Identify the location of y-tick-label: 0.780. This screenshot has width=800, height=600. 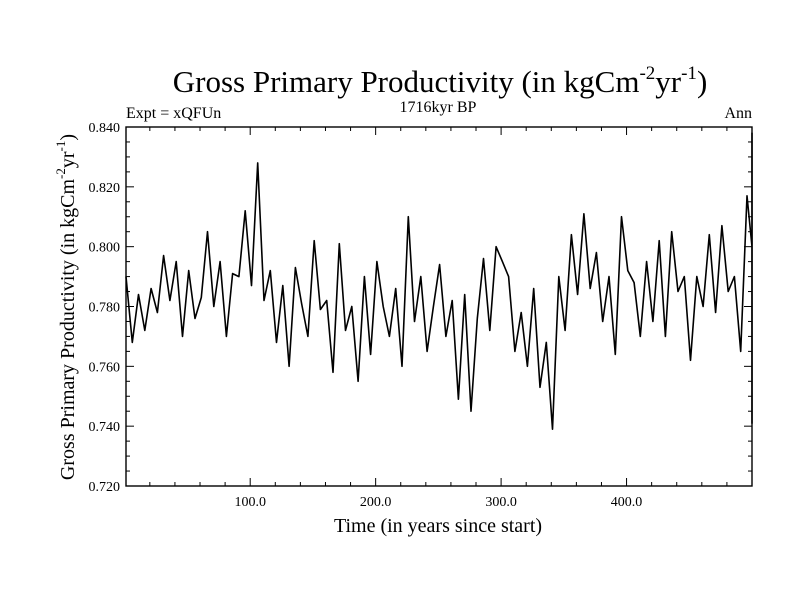
(105, 308).